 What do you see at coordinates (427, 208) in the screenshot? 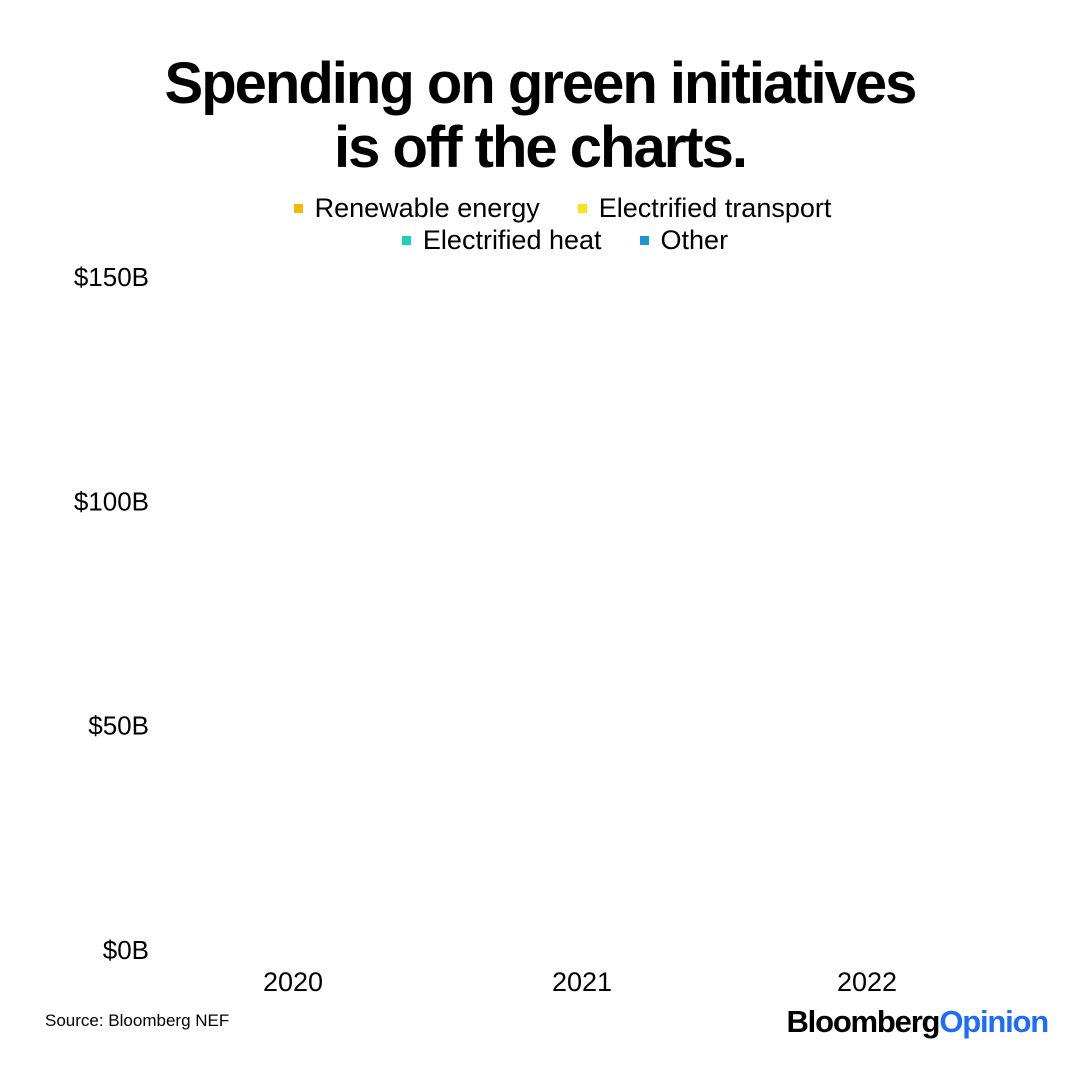
I see `legend-label-renewable-energy: Renewable energy` at bounding box center [427, 208].